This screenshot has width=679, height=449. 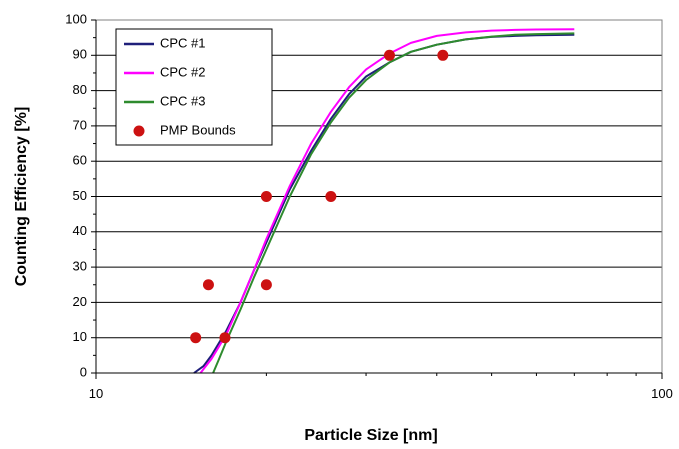 What do you see at coordinates (198, 129) in the screenshot?
I see `legend-label: PMP Bounds` at bounding box center [198, 129].